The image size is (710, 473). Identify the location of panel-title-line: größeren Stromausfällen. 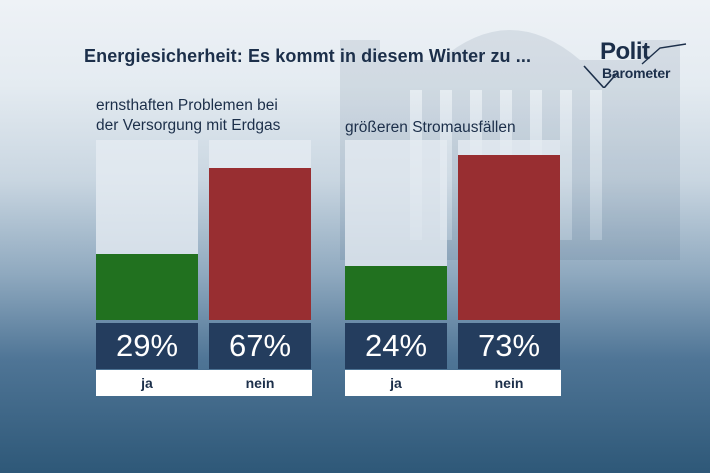
(430, 127).